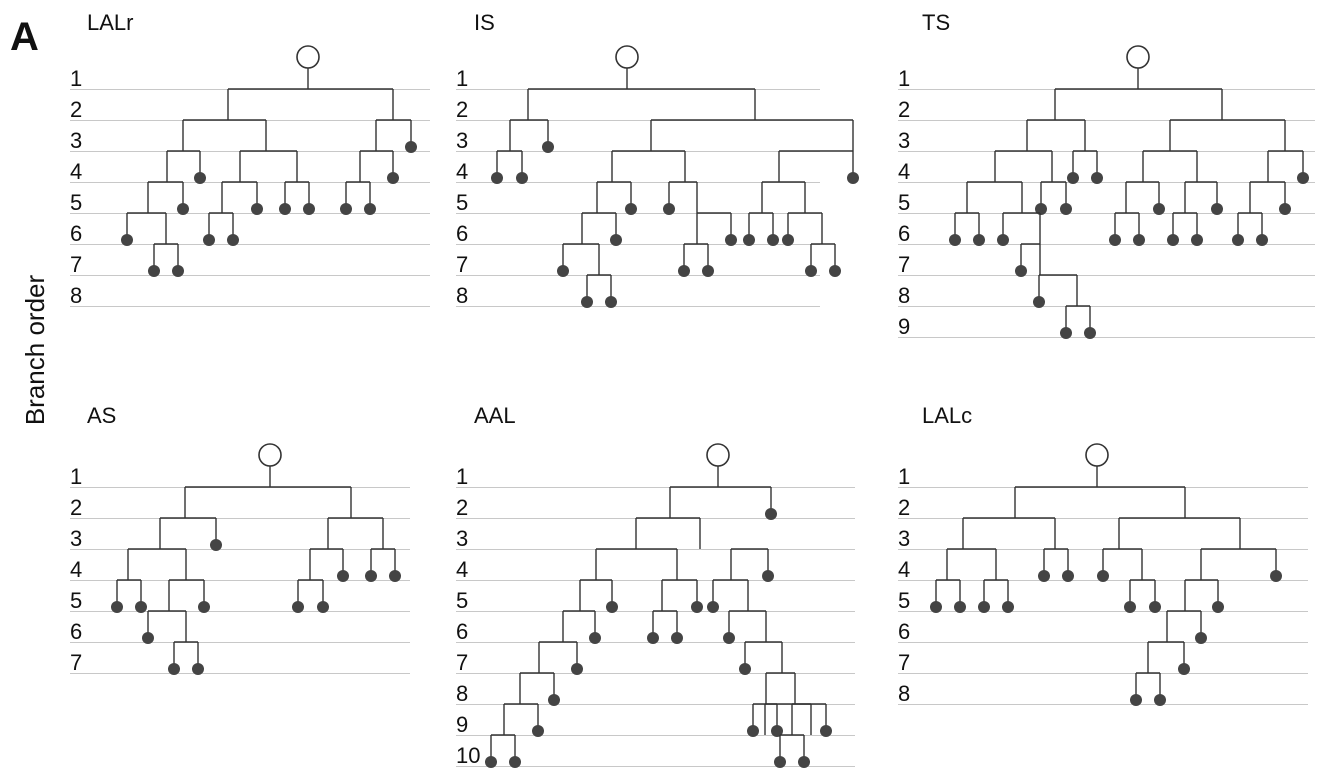  Describe the element at coordinates (240, 539) in the screenshot. I see `tree-as: AS 1 2 3 4 5 6 7` at that location.